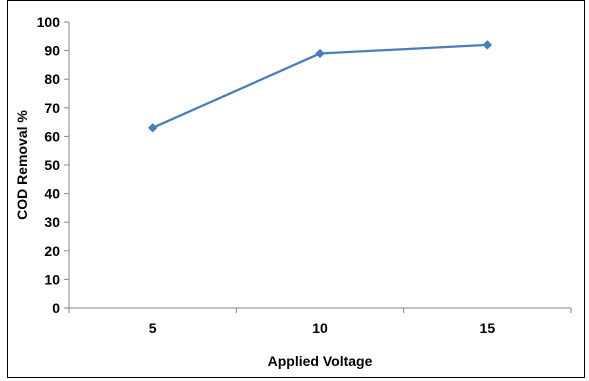 This screenshot has width=589, height=381. Describe the element at coordinates (56, 308) in the screenshot. I see `y-tick-label: 0` at that location.